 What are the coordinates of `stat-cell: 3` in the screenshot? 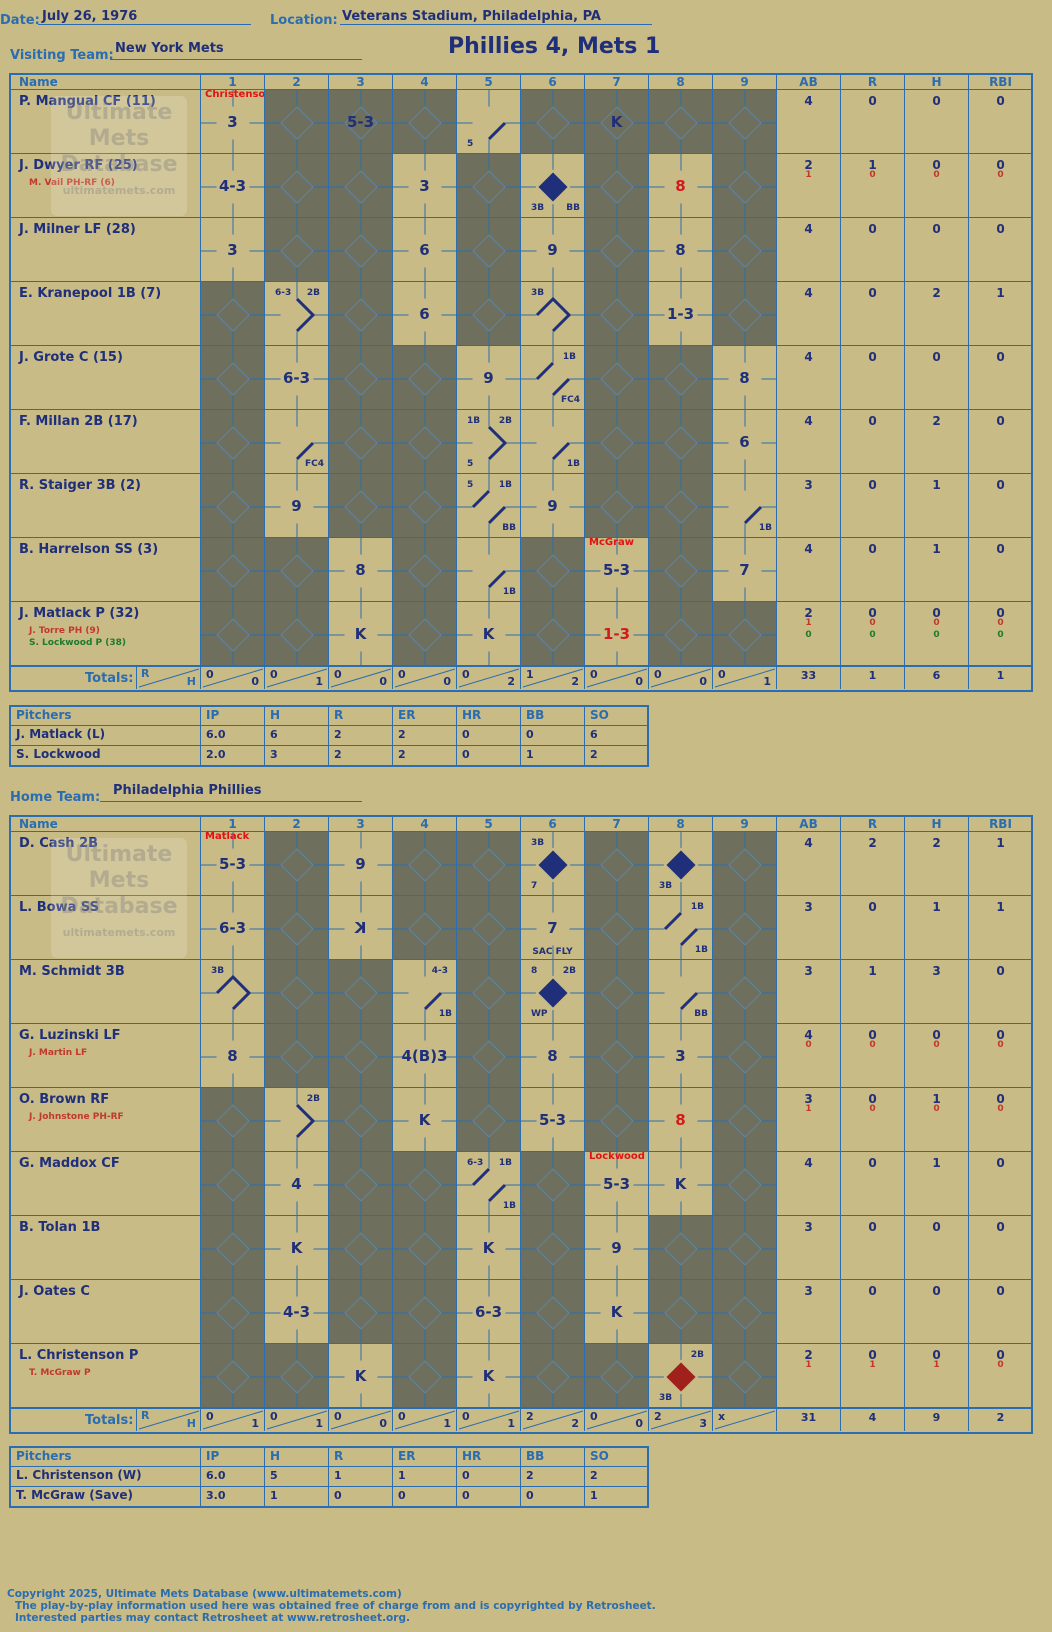 It's located at (809, 927).